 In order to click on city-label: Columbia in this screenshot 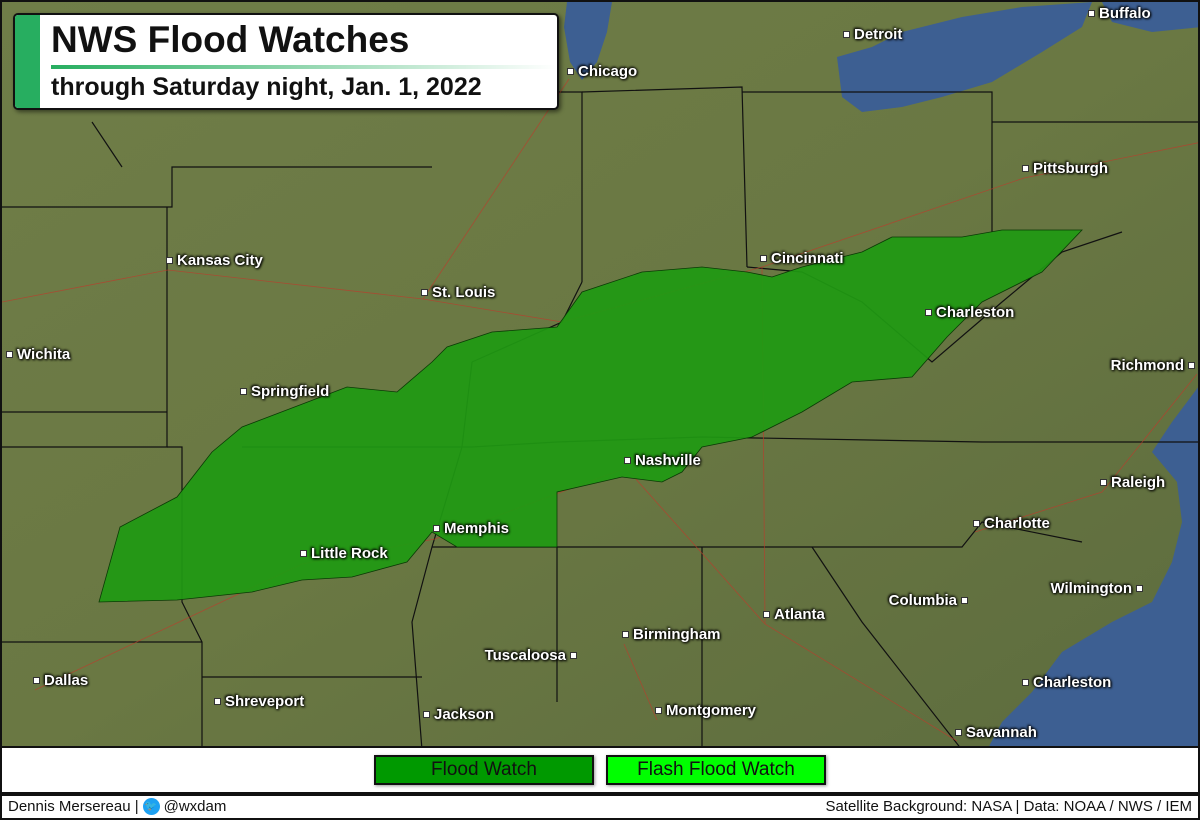, I will do `click(928, 600)`.